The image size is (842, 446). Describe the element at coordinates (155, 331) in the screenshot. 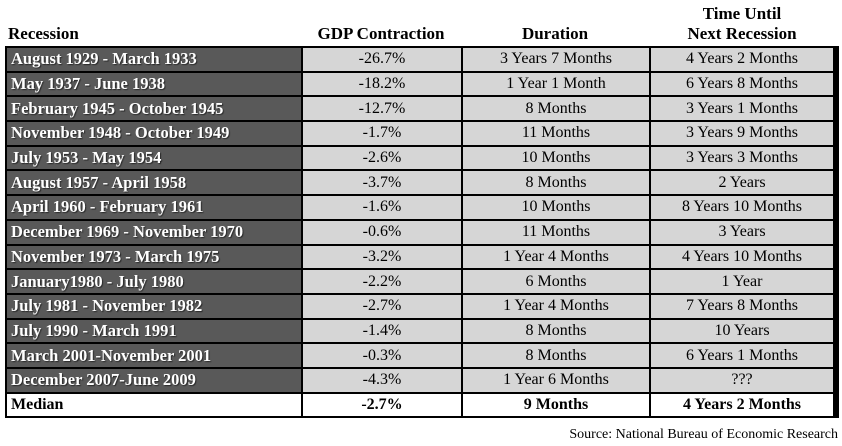

I see `recession-cell: July 1990 - March 1991` at that location.